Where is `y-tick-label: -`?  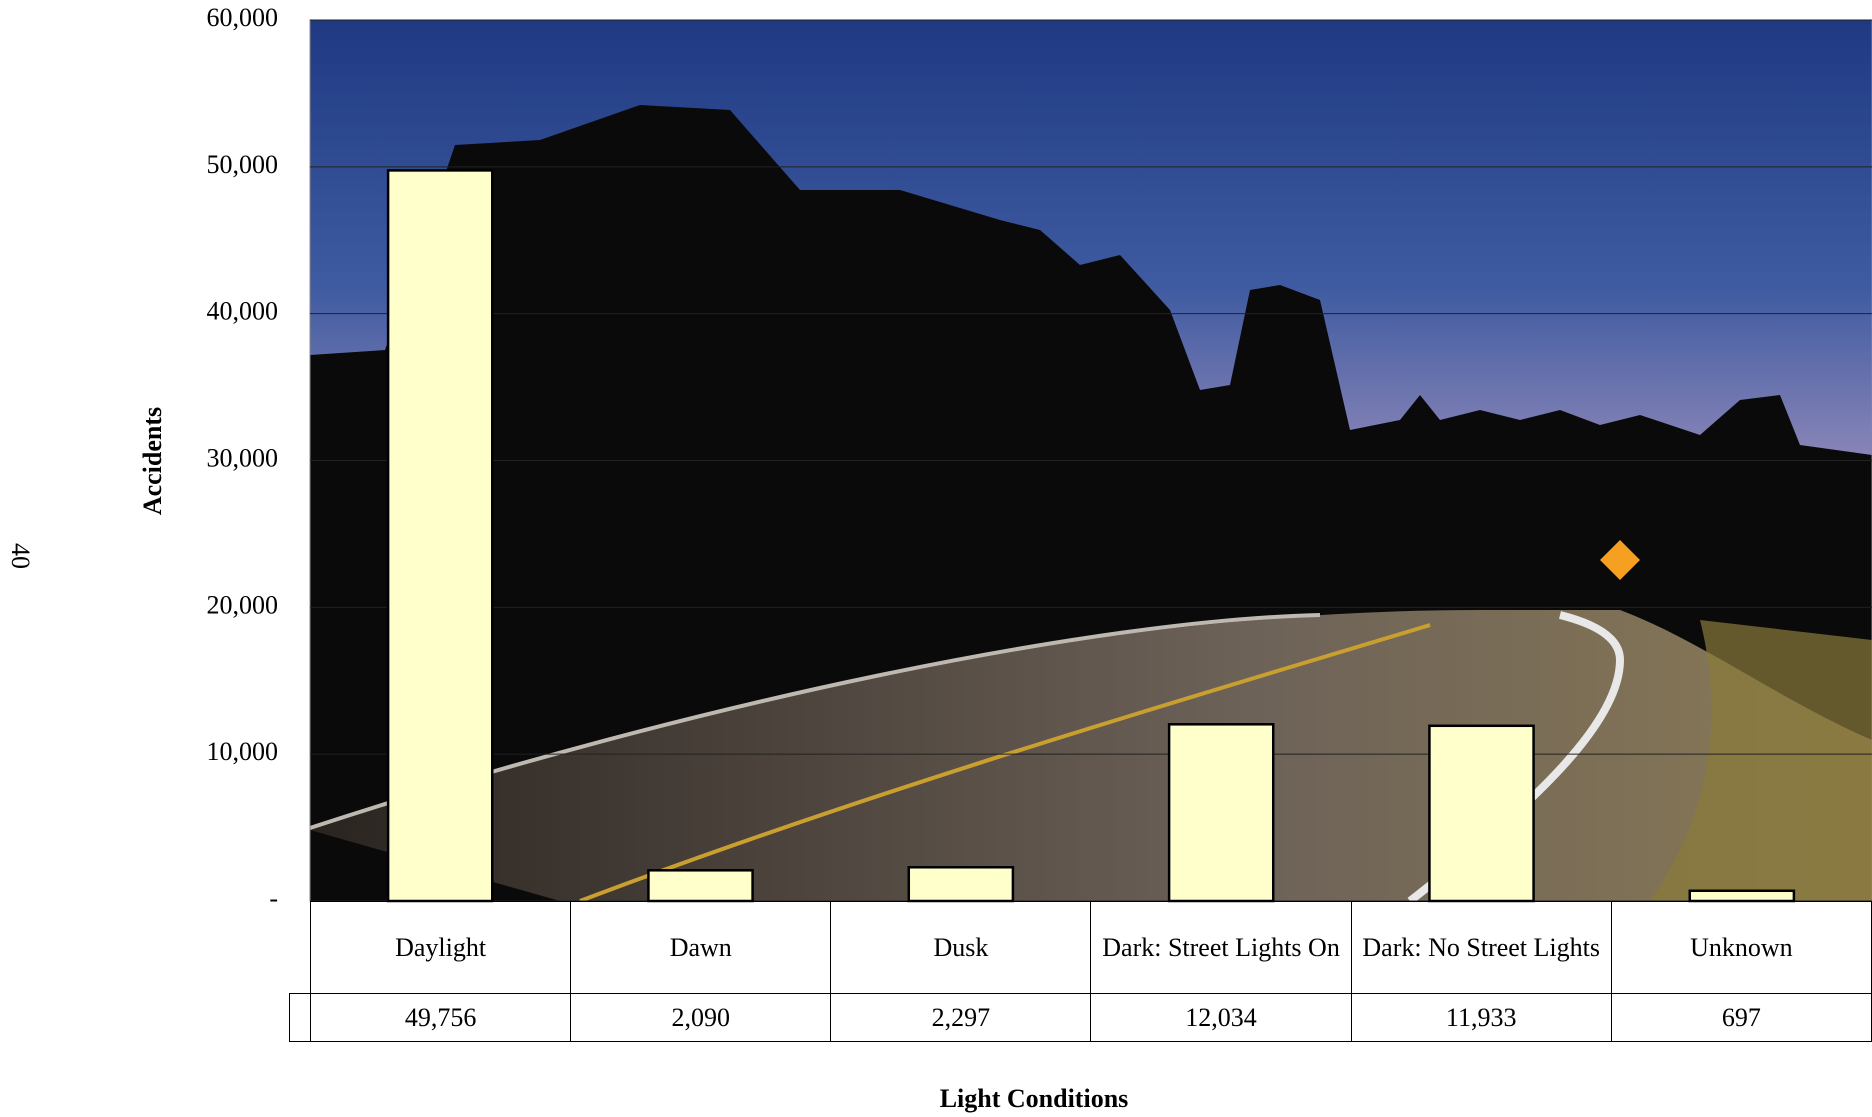 y-tick-label: - is located at coordinates (273, 898).